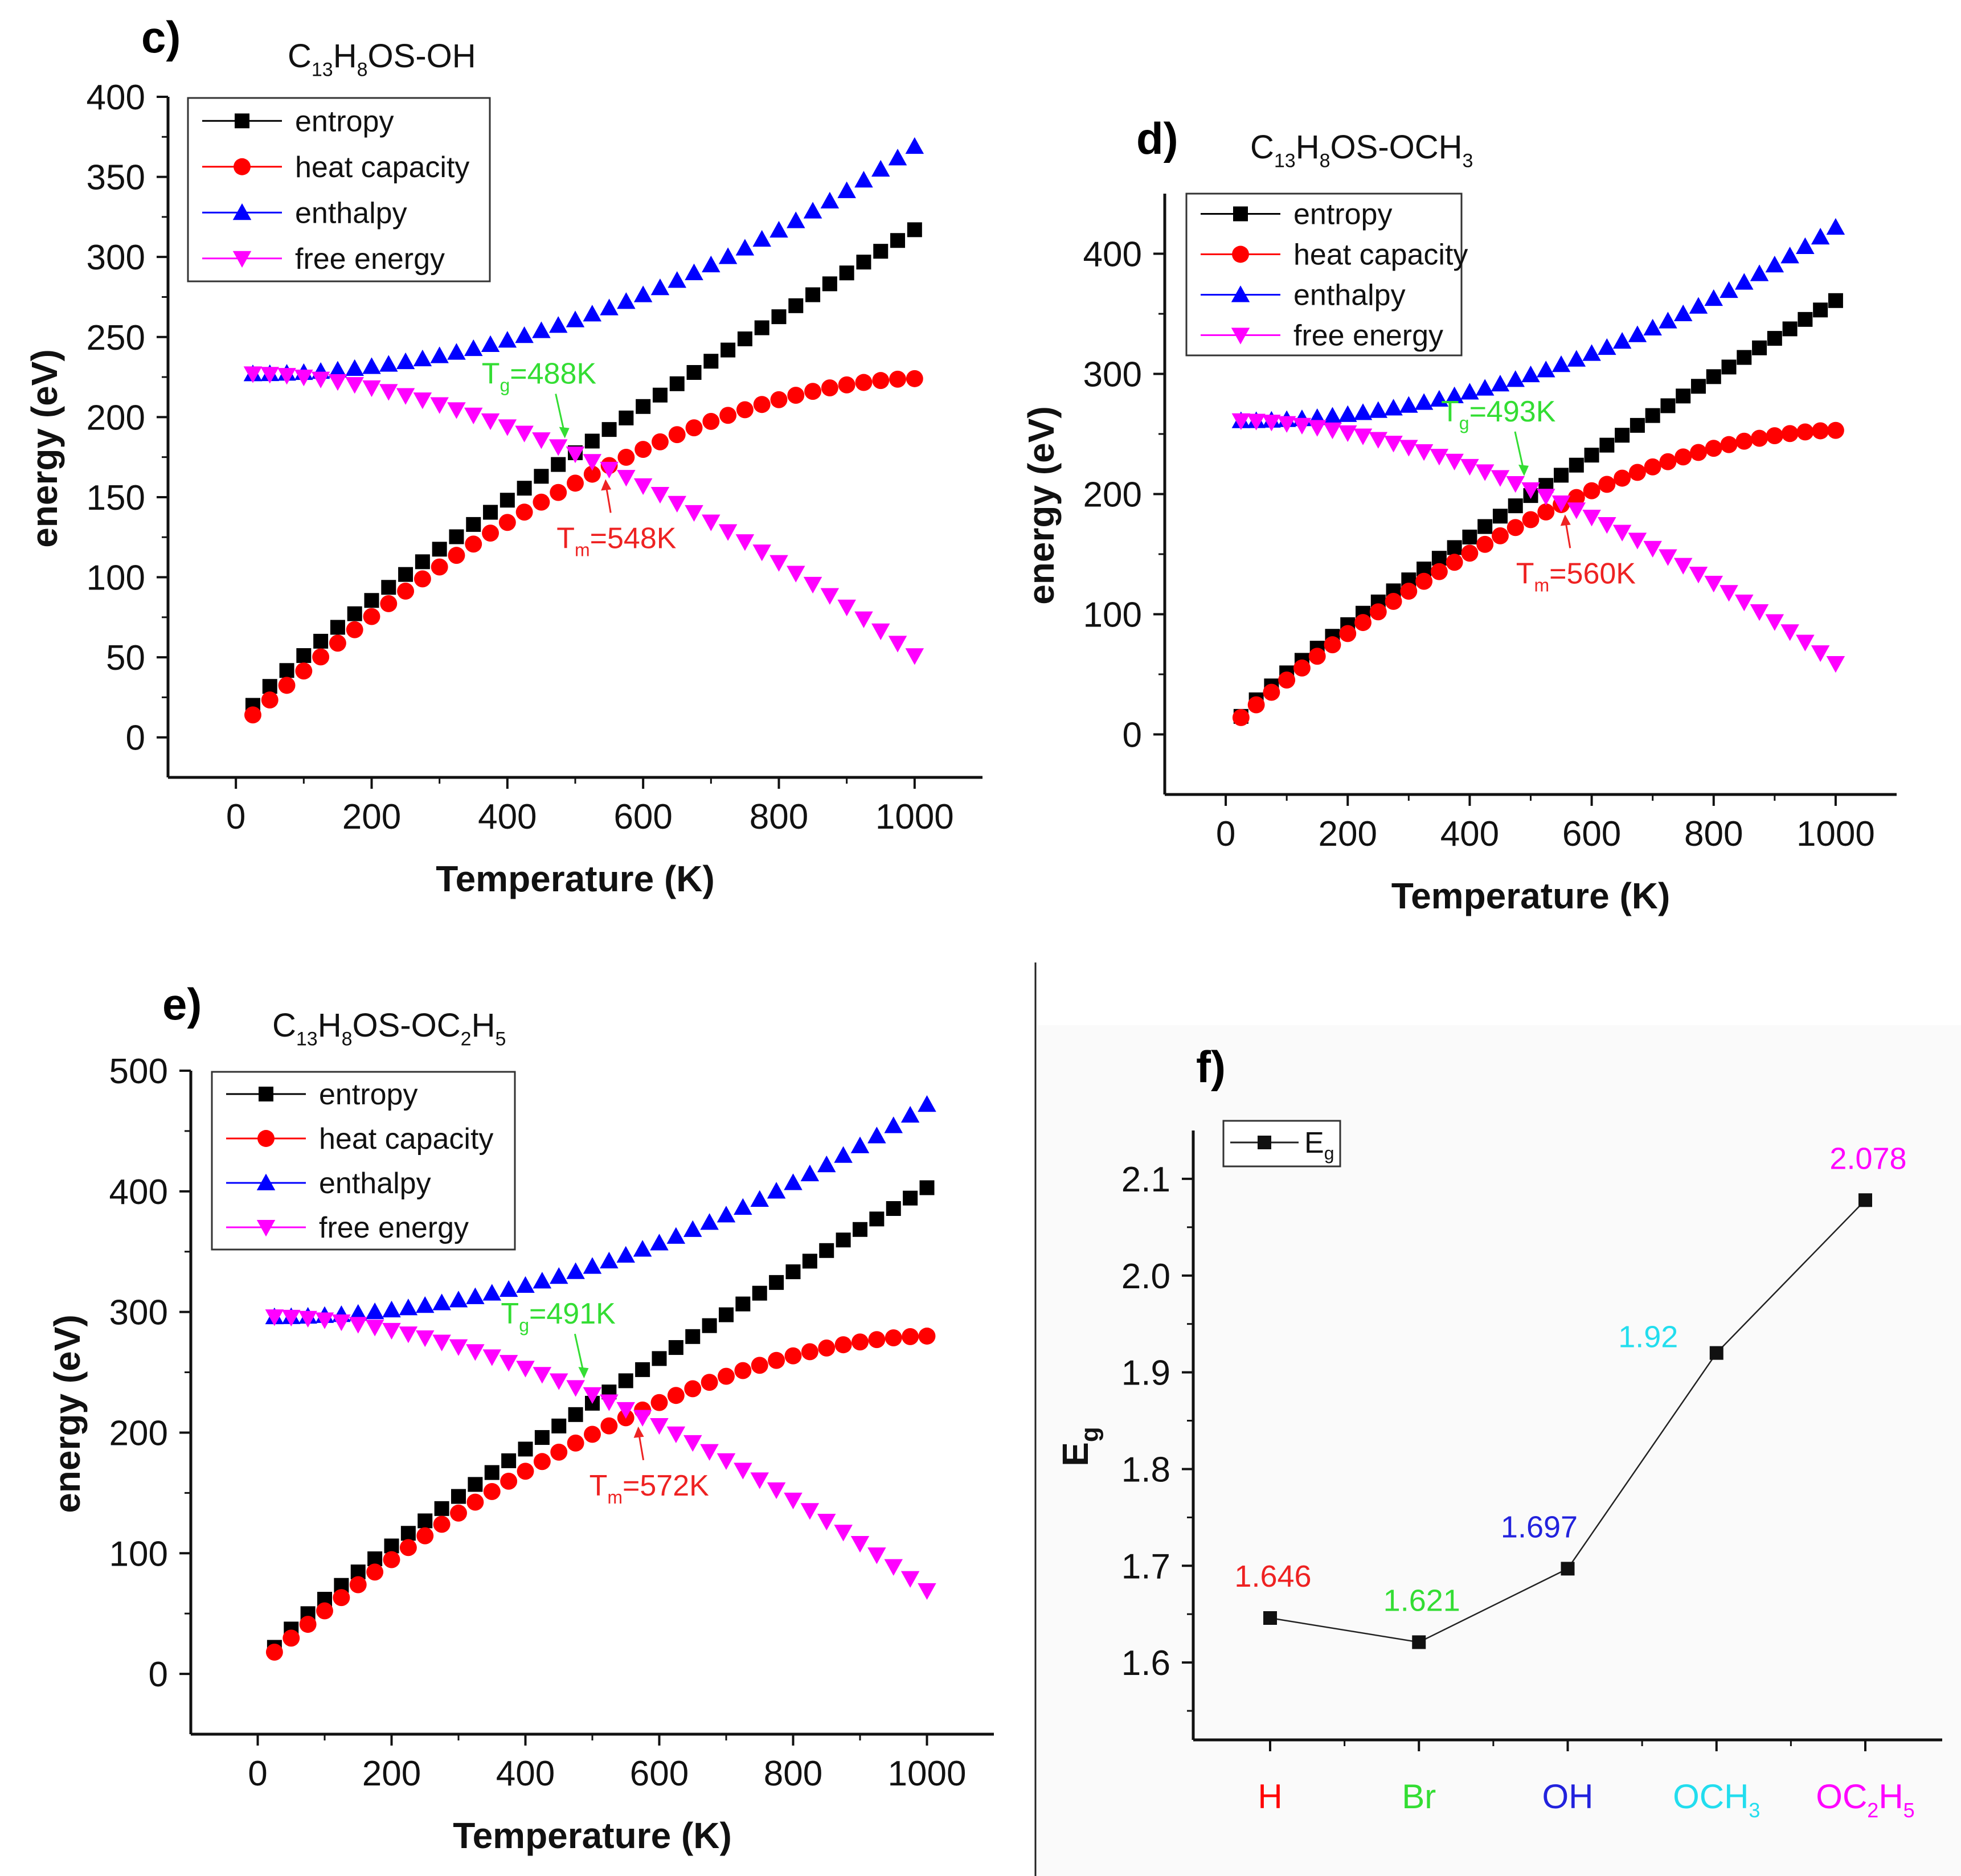  What do you see at coordinates (394, 1227) in the screenshot?
I see `legend-label: free energy` at bounding box center [394, 1227].